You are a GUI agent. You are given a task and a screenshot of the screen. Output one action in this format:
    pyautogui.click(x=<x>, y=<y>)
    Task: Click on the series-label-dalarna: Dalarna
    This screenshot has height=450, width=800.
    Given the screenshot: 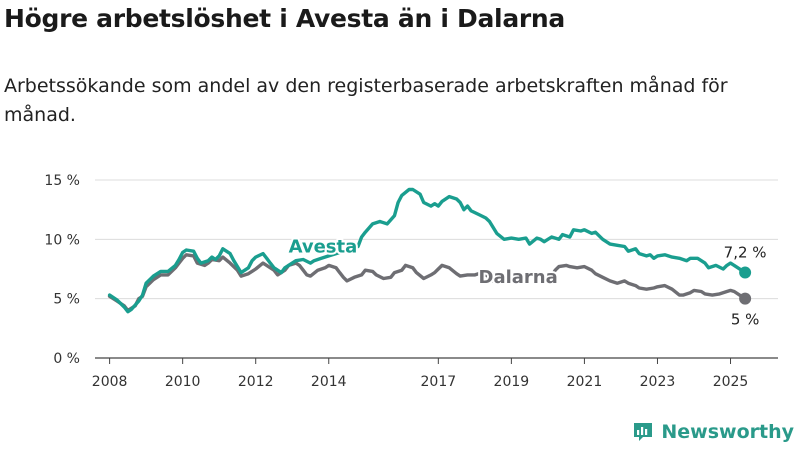 What is the action you would take?
    pyautogui.click(x=518, y=277)
    